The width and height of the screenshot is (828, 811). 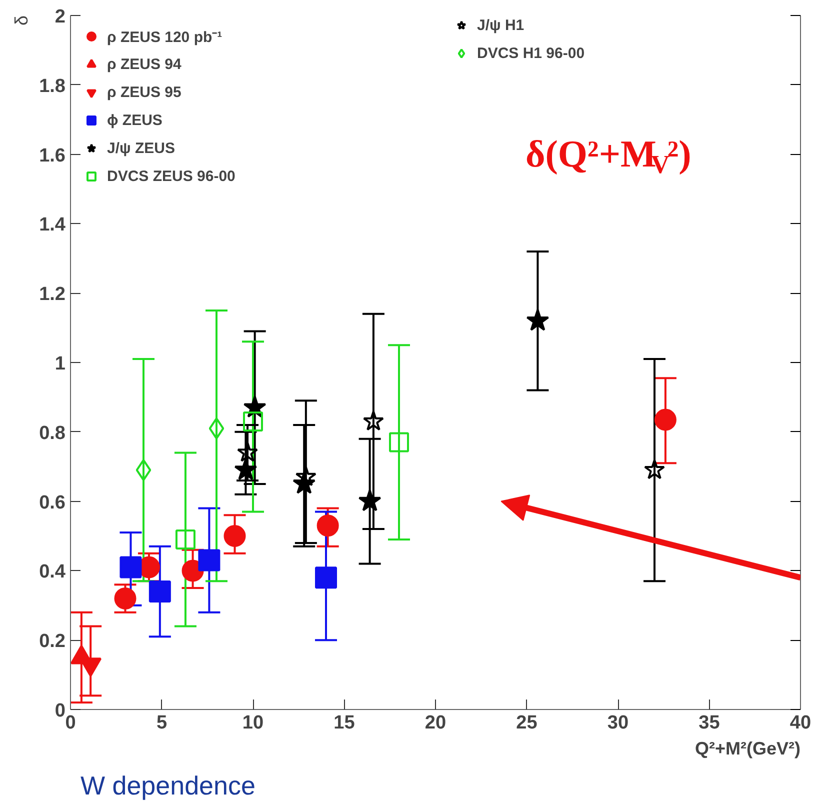 What do you see at coordinates (52, 295) in the screenshot?
I see `y-tick-label: 1.2` at bounding box center [52, 295].